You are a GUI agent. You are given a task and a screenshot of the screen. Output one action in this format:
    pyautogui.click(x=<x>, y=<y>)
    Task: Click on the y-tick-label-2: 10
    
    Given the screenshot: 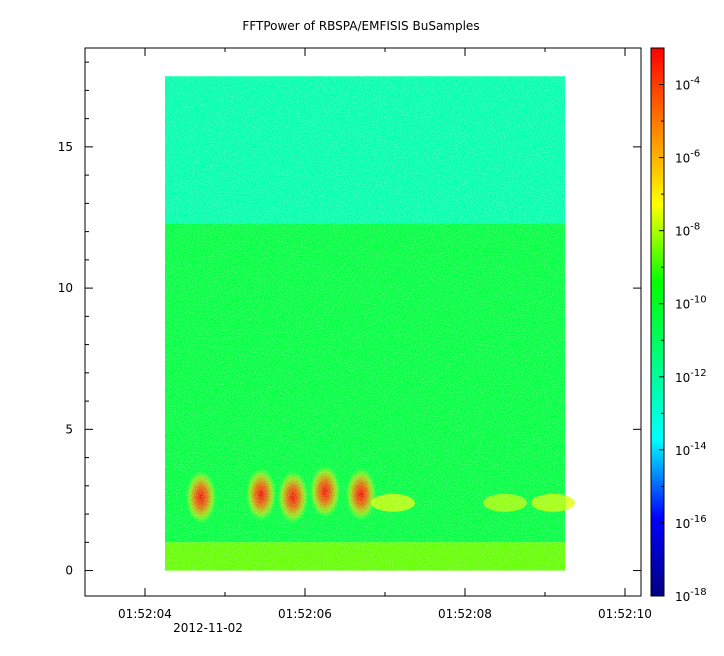 What is the action you would take?
    pyautogui.click(x=65, y=288)
    